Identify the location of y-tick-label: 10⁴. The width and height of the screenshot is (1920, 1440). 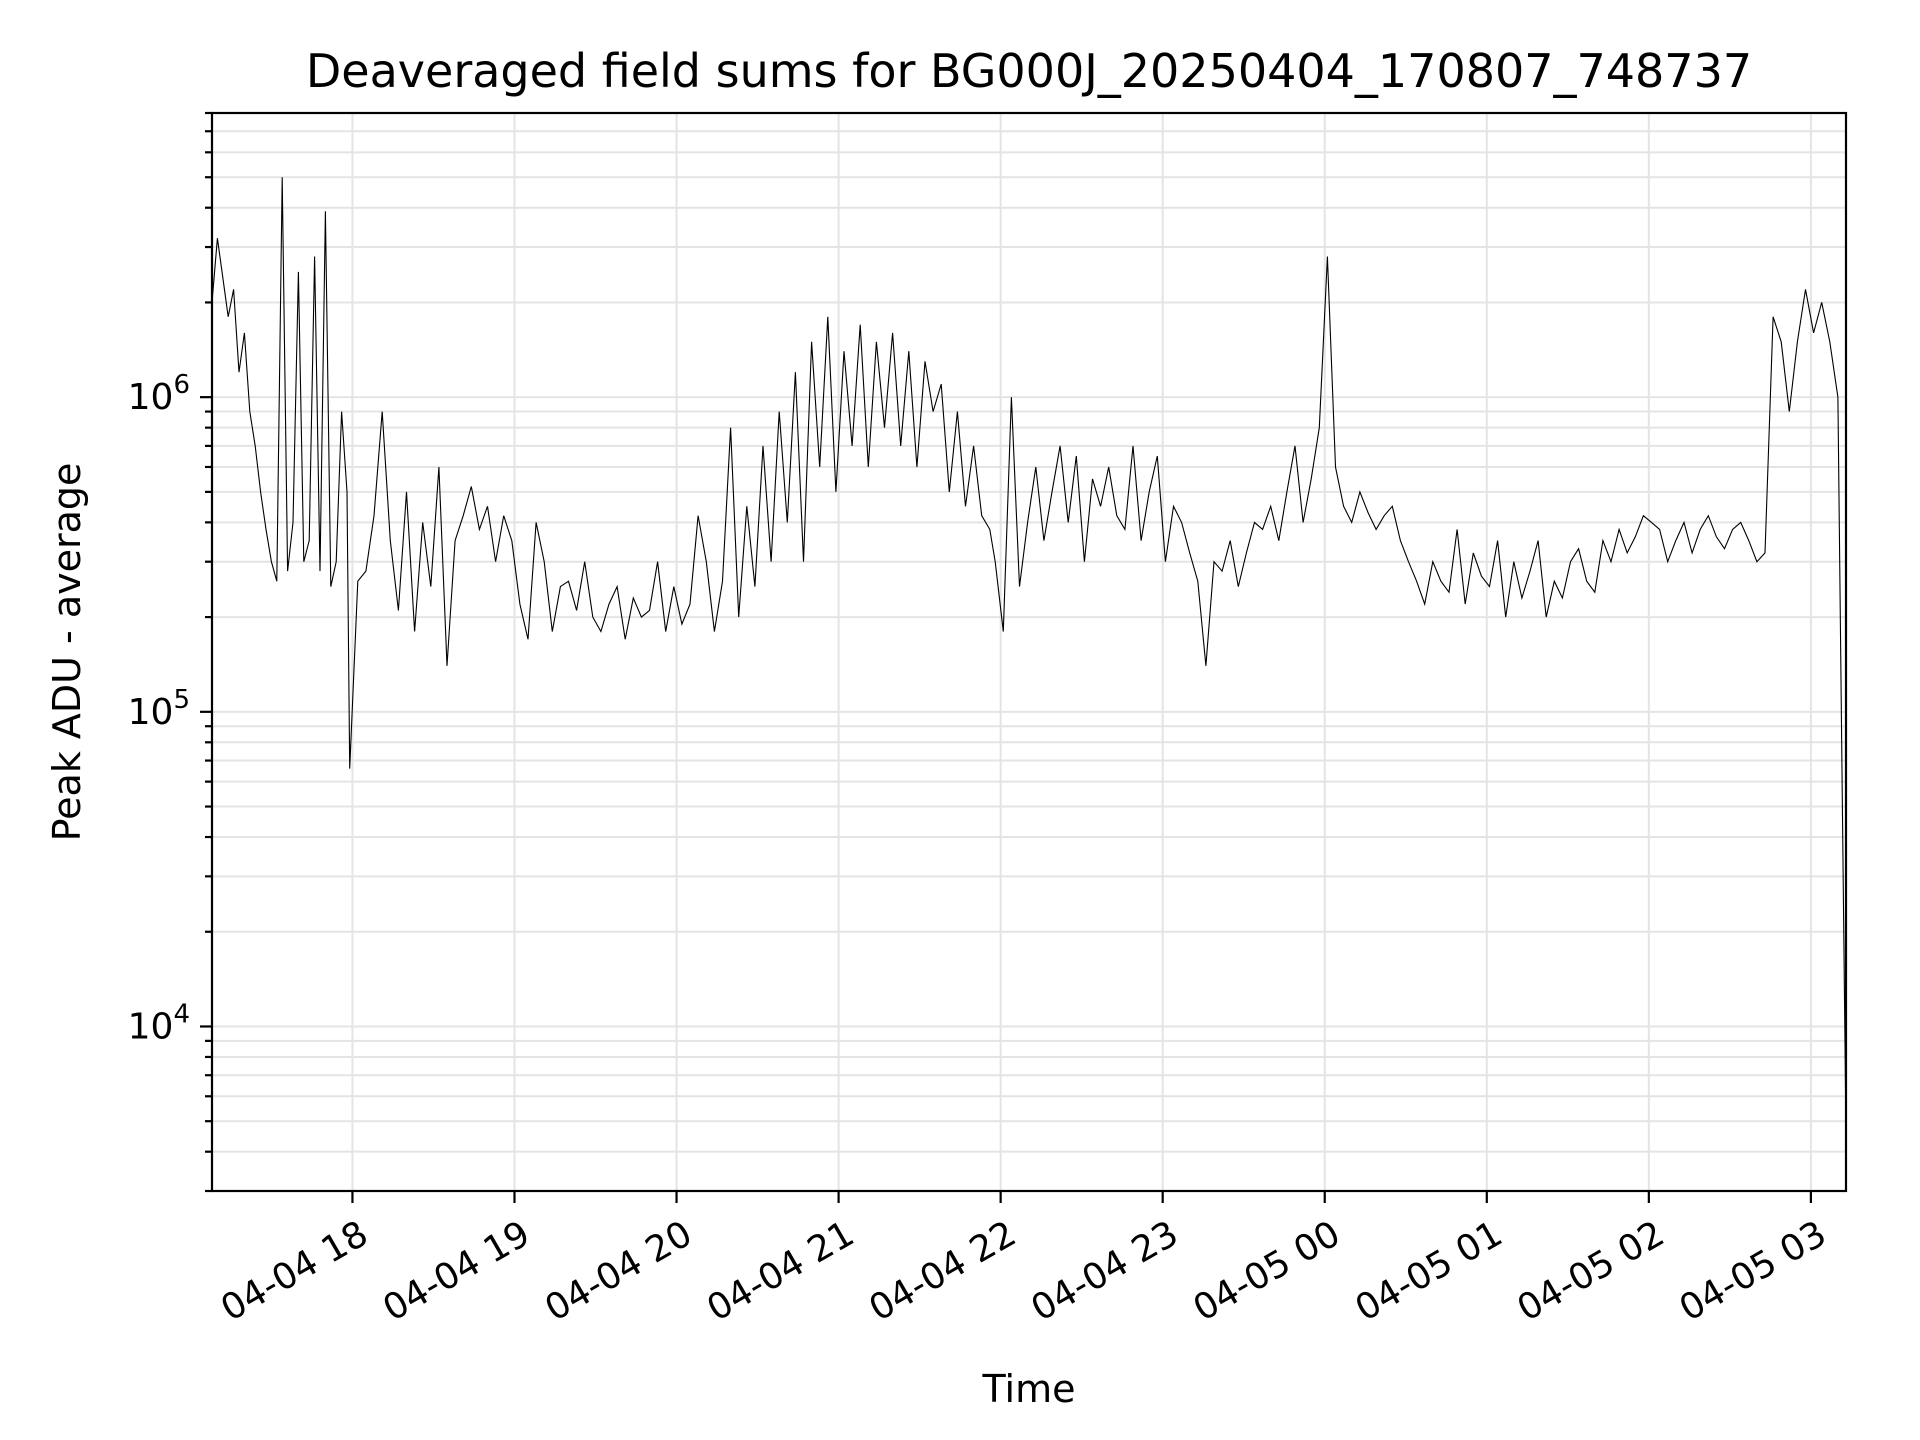
(159, 1023).